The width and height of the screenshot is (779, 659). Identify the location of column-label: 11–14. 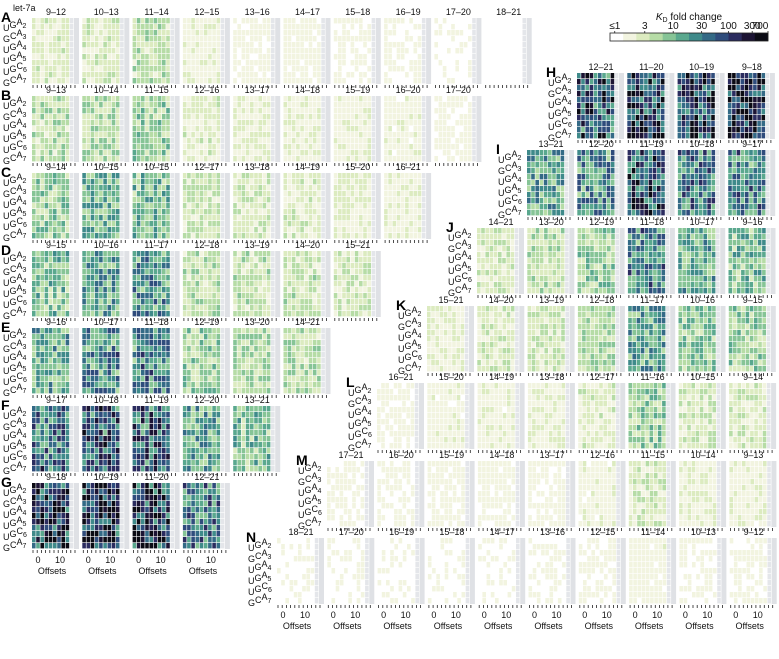
(156, 12).